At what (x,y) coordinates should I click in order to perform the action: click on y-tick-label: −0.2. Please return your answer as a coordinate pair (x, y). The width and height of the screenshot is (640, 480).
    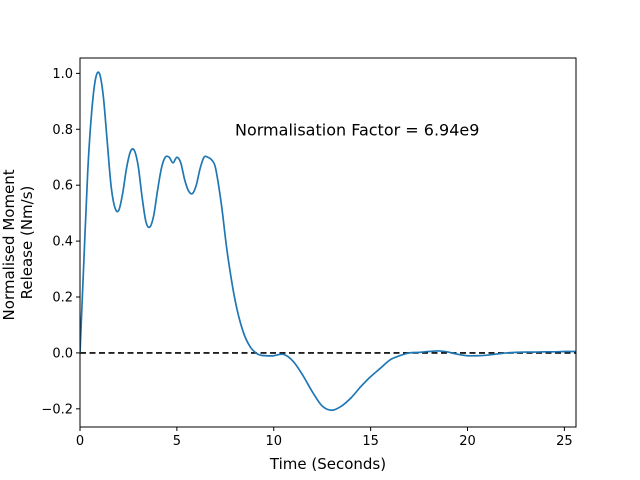
    Looking at the image, I should click on (57, 409).